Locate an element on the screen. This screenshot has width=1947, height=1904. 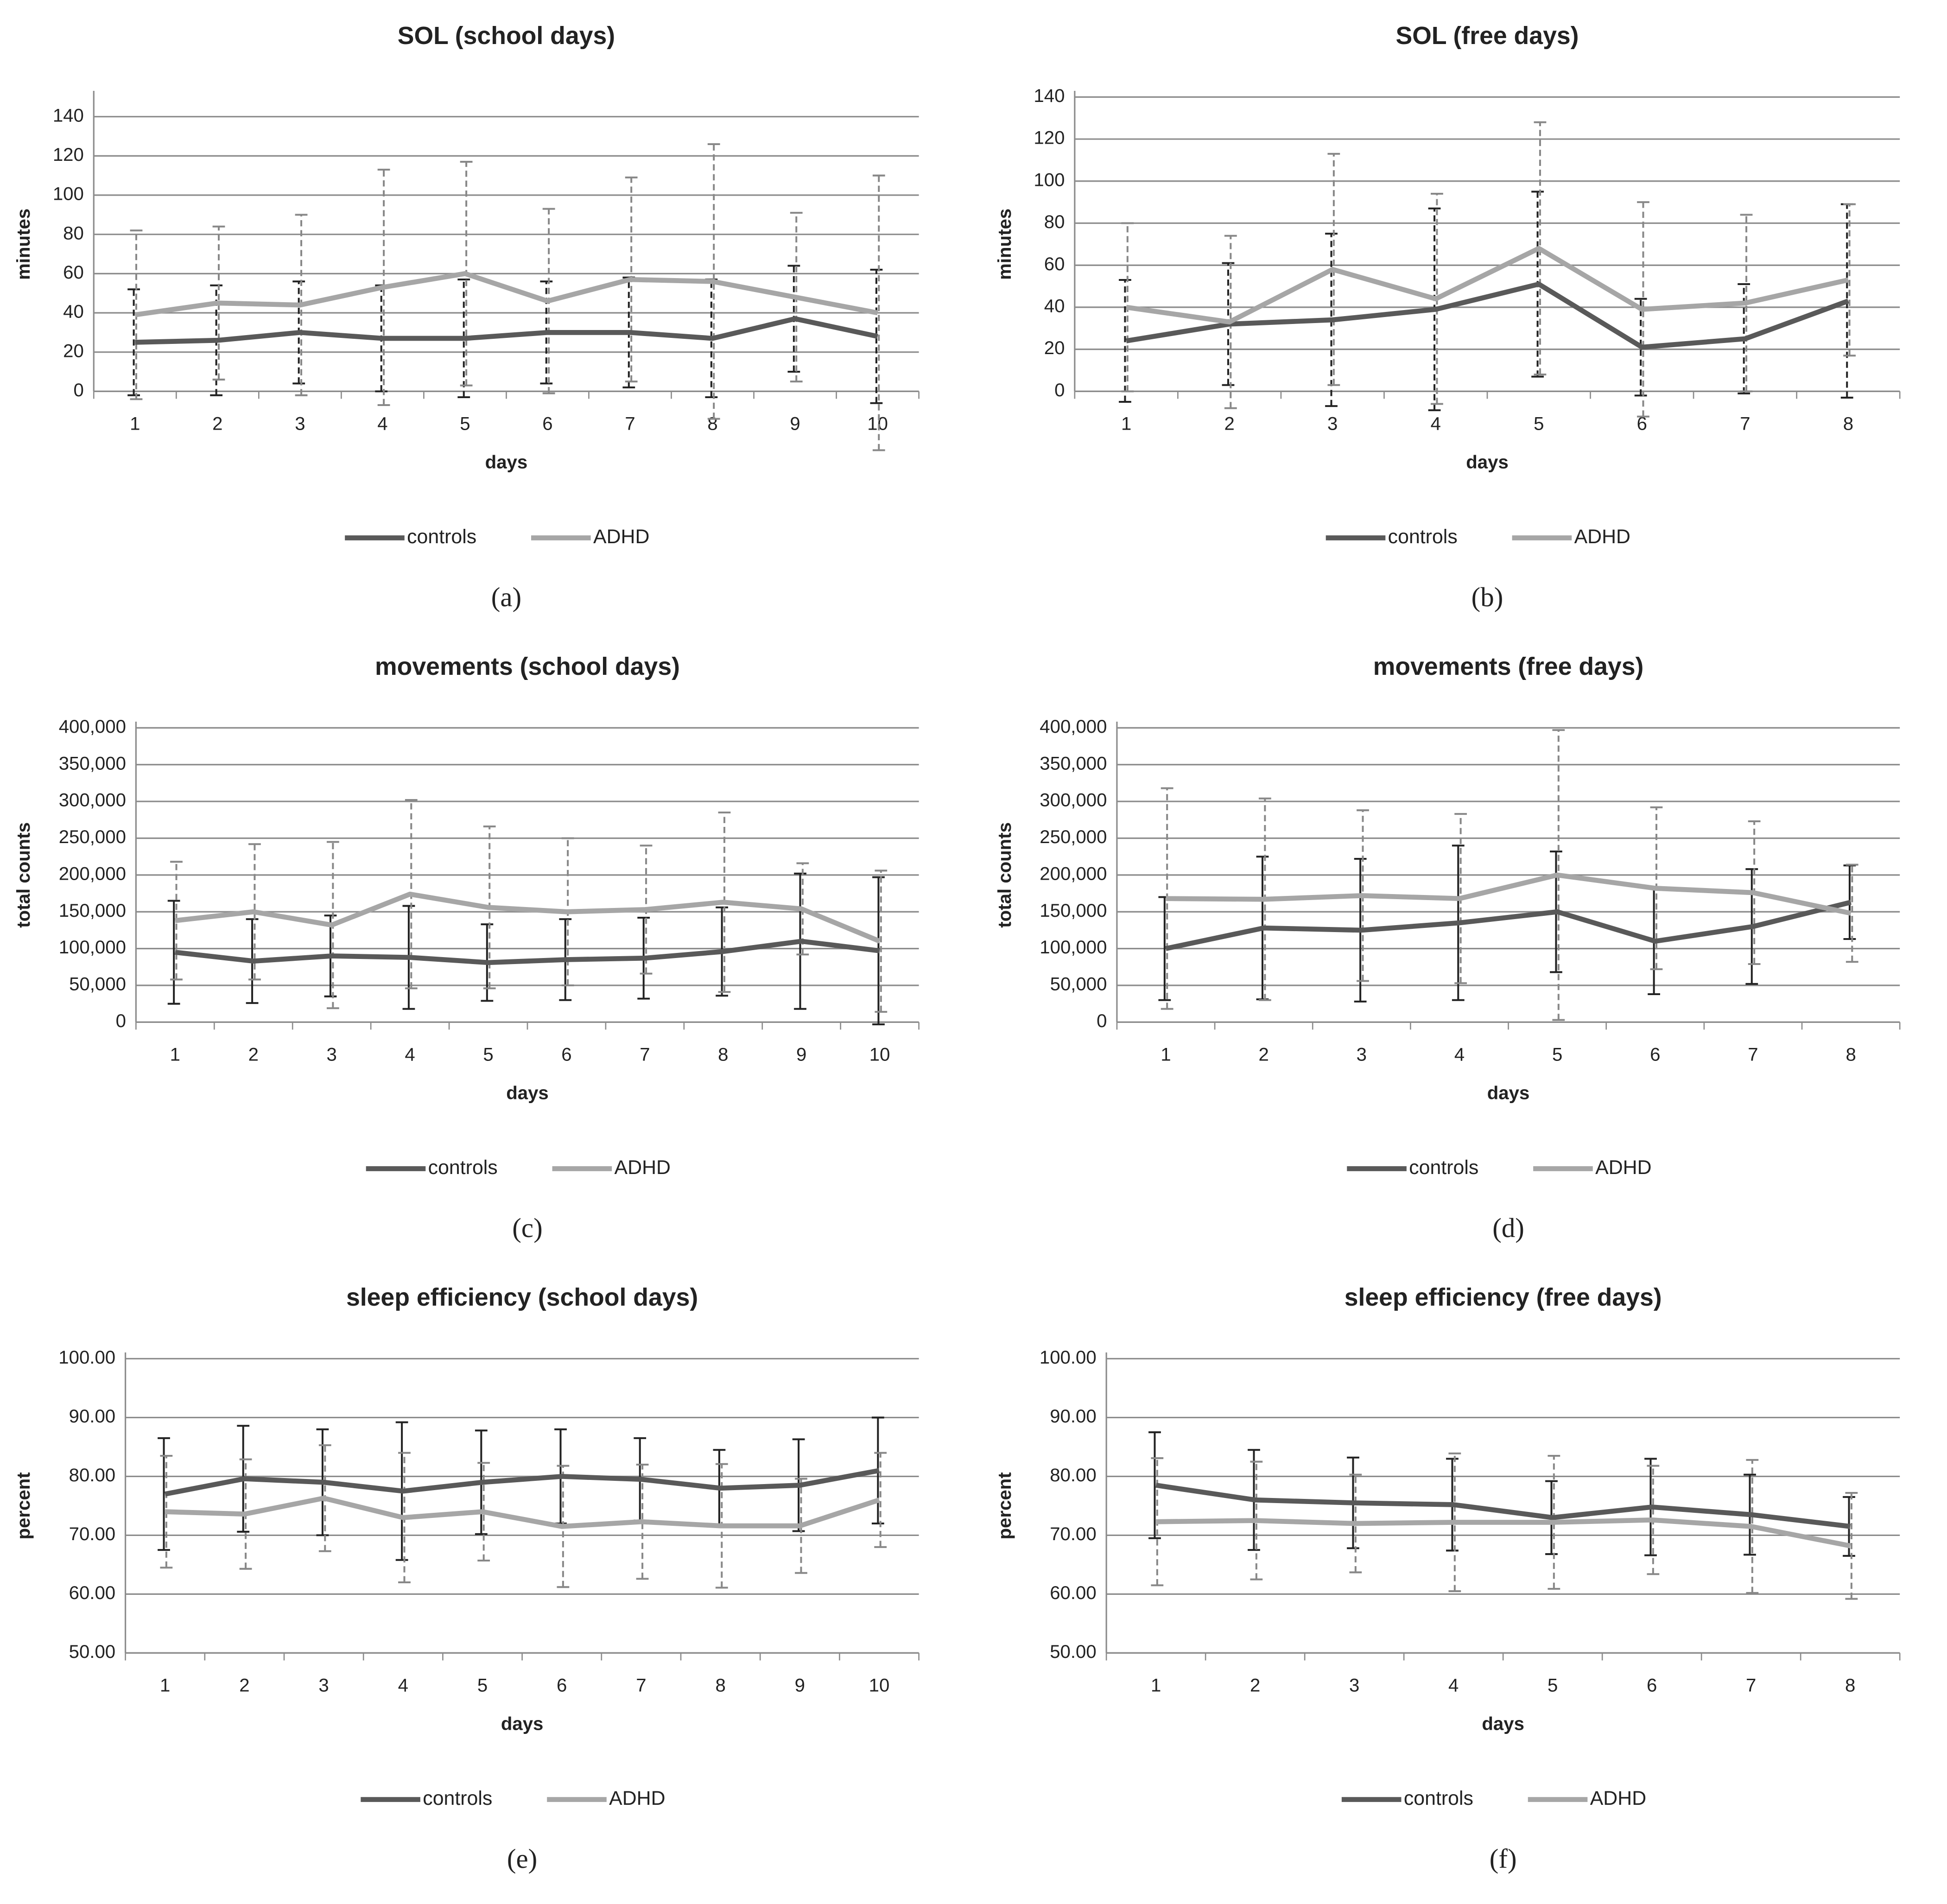
y-tick-label: 50.00 is located at coordinates (1073, 1651).